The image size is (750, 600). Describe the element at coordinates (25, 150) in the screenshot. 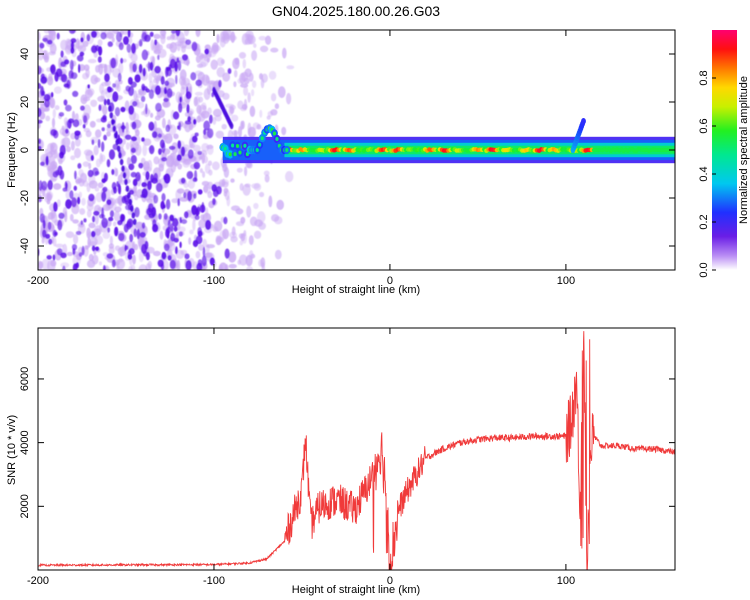

I see `y-tick-label: 0` at that location.